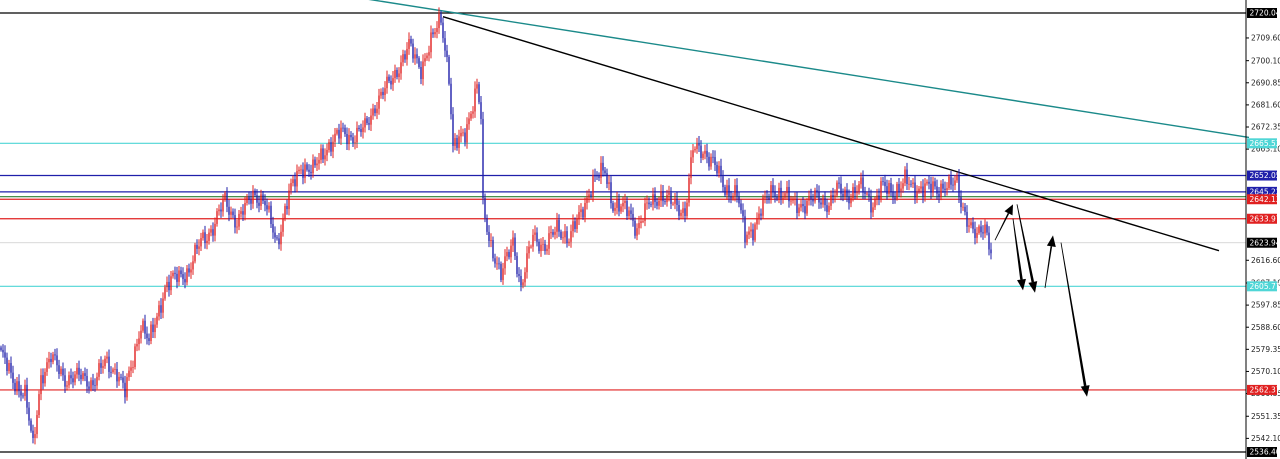  What do you see at coordinates (1265, 175) in the screenshot?
I see `price-tag-label: 2652.05` at bounding box center [1265, 175].